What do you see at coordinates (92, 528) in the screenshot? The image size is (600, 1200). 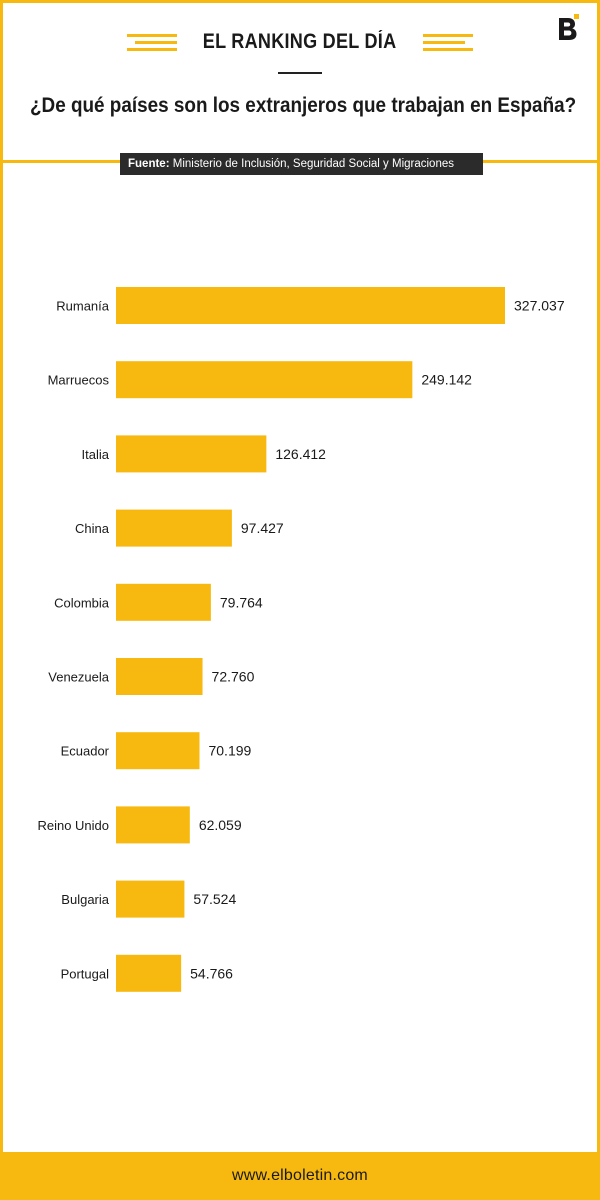 I see `category-label: China` at bounding box center [92, 528].